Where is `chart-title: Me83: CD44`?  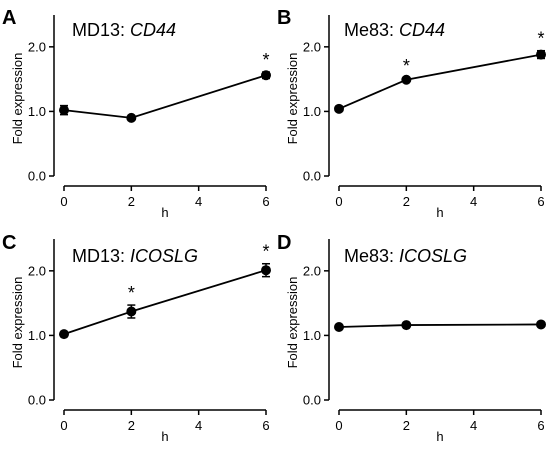
chart-title: Me83: CD44 is located at coordinates (394, 30).